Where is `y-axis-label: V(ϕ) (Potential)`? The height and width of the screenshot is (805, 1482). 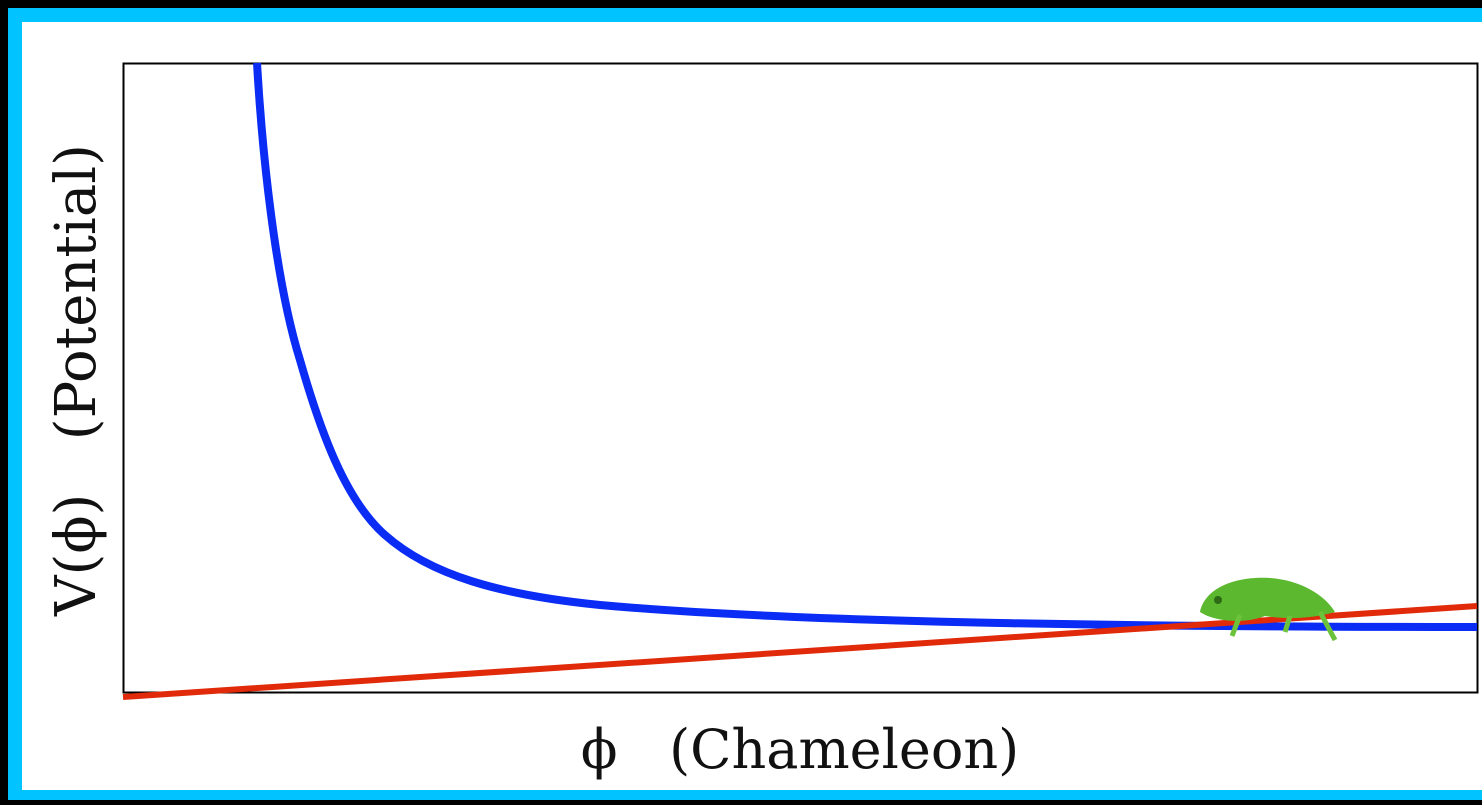 y-axis-label: V(ϕ) (Potential) is located at coordinates (76, 380).